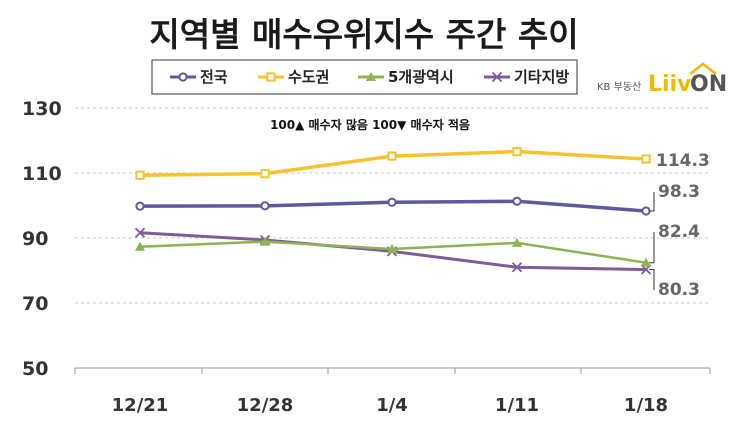 The width and height of the screenshot is (729, 440). Describe the element at coordinates (541, 77) in the screenshot. I see `legend-label: 기타지방` at that location.